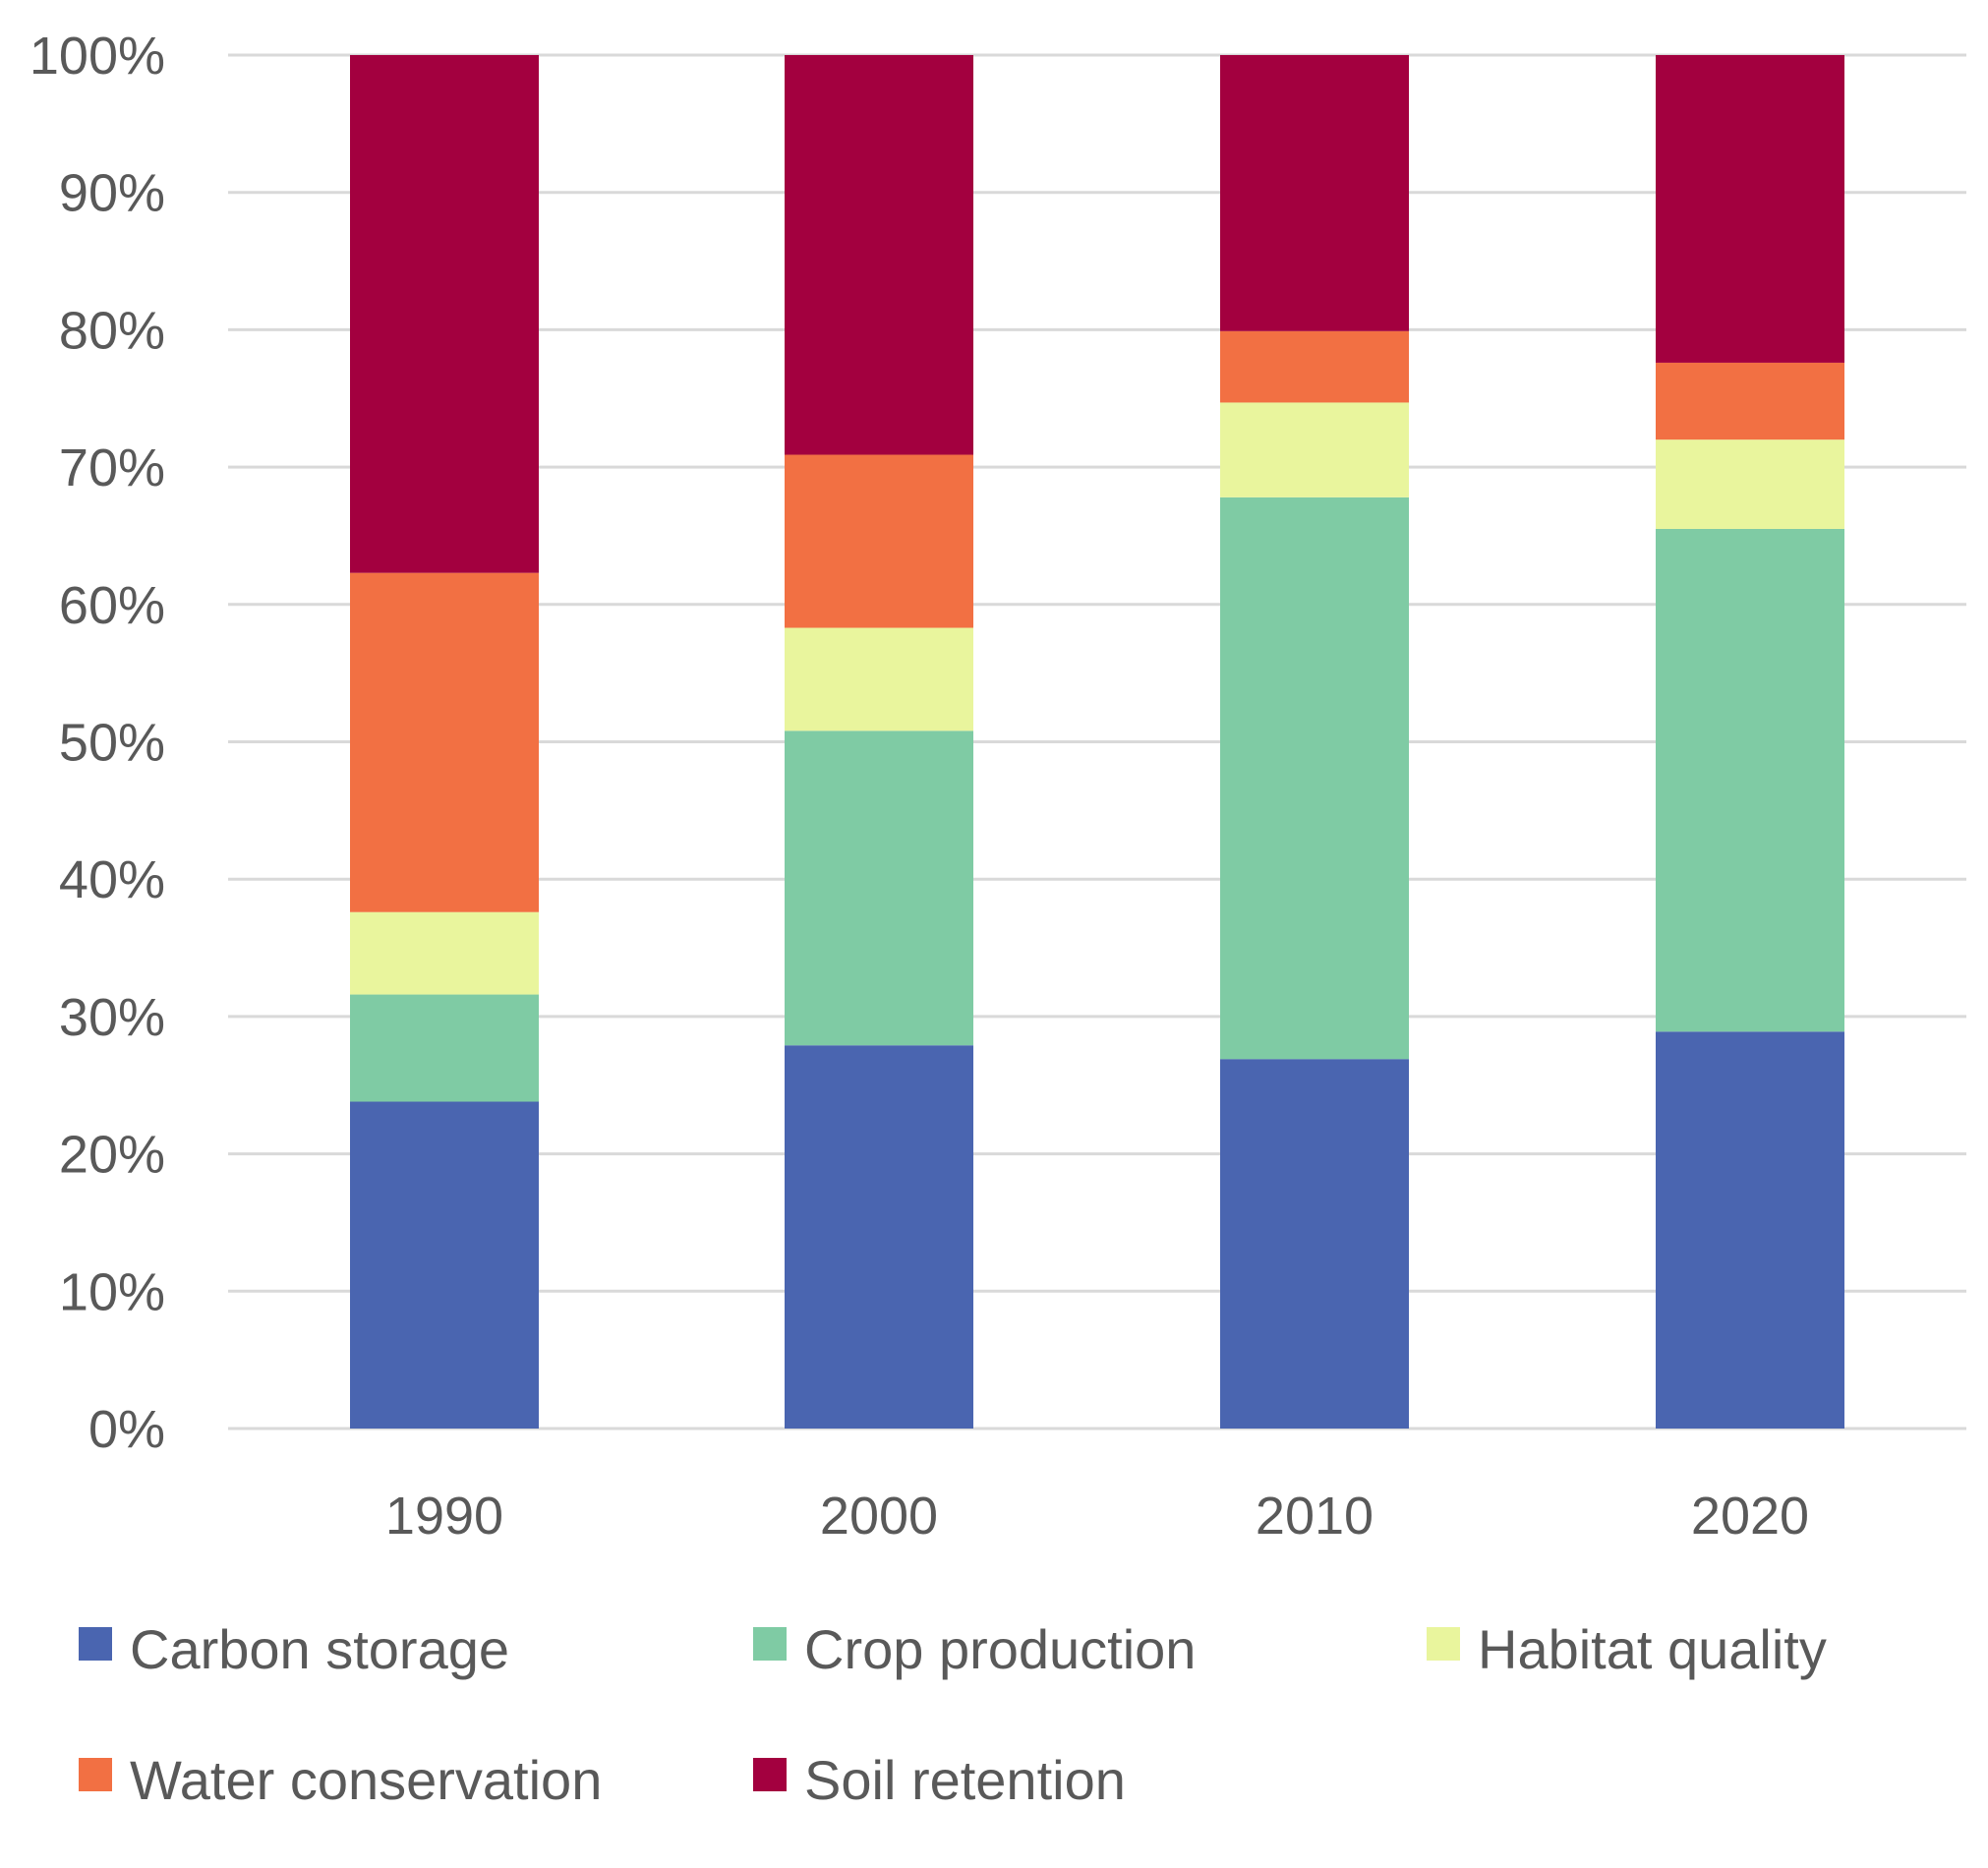 The height and width of the screenshot is (1868, 1988). What do you see at coordinates (1000, 1649) in the screenshot?
I see `legend-label: Crop production` at bounding box center [1000, 1649].